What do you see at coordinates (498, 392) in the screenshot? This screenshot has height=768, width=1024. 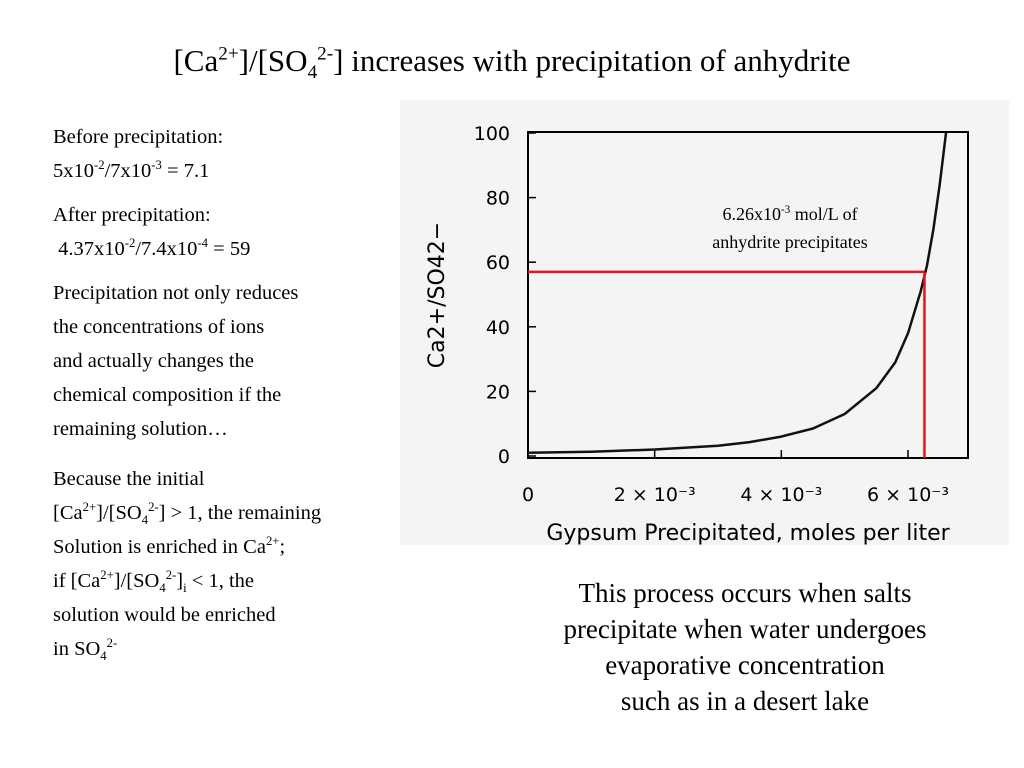 I see `y-tick-label: 20` at bounding box center [498, 392].